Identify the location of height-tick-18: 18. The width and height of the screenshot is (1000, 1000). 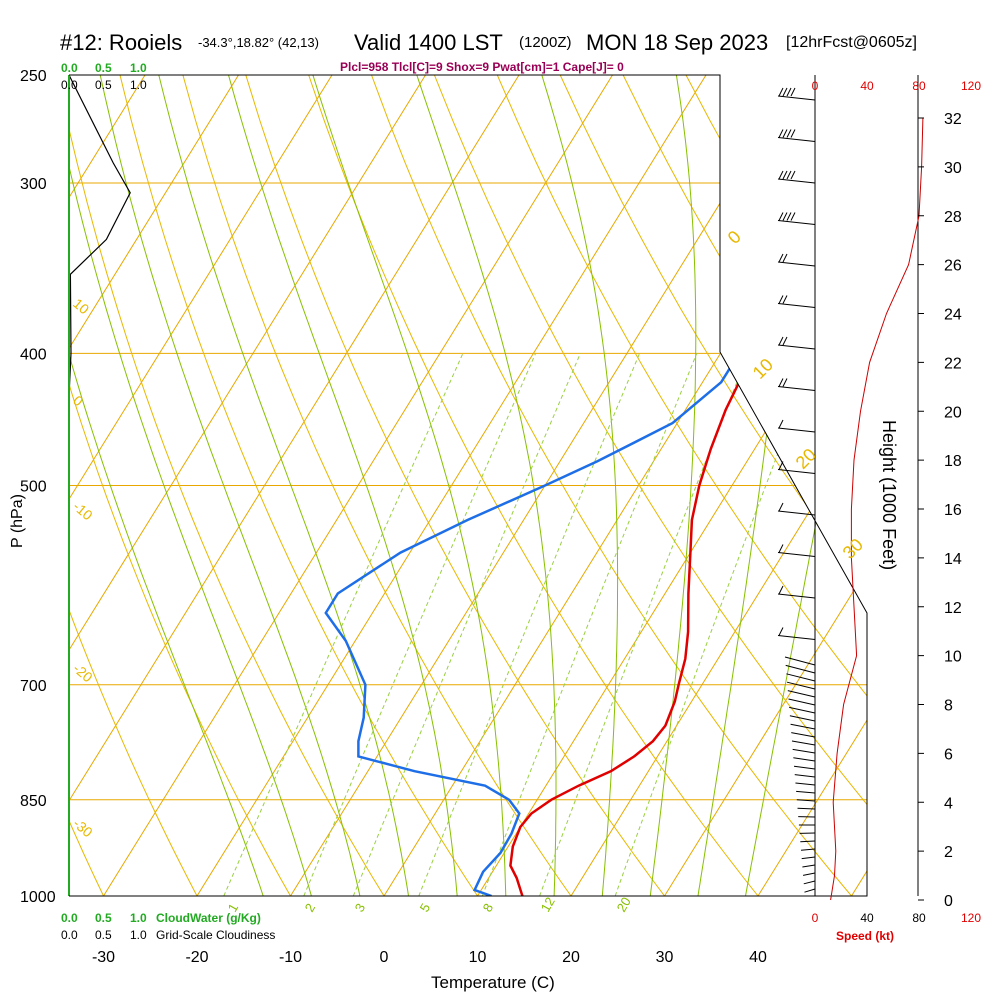
(953, 461).